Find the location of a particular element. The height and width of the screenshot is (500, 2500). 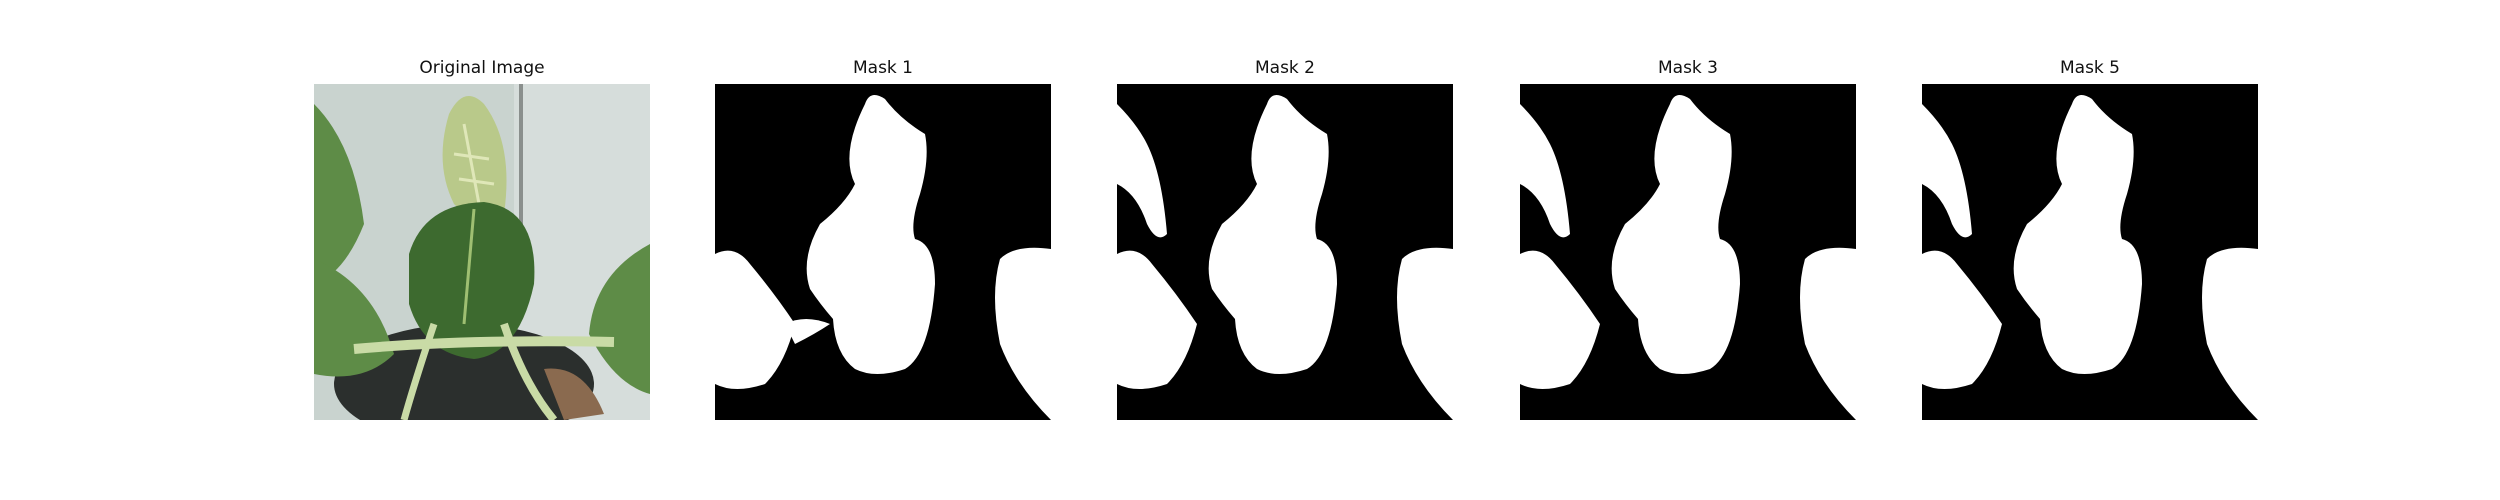

mask-5-image is located at coordinates (2090, 252).